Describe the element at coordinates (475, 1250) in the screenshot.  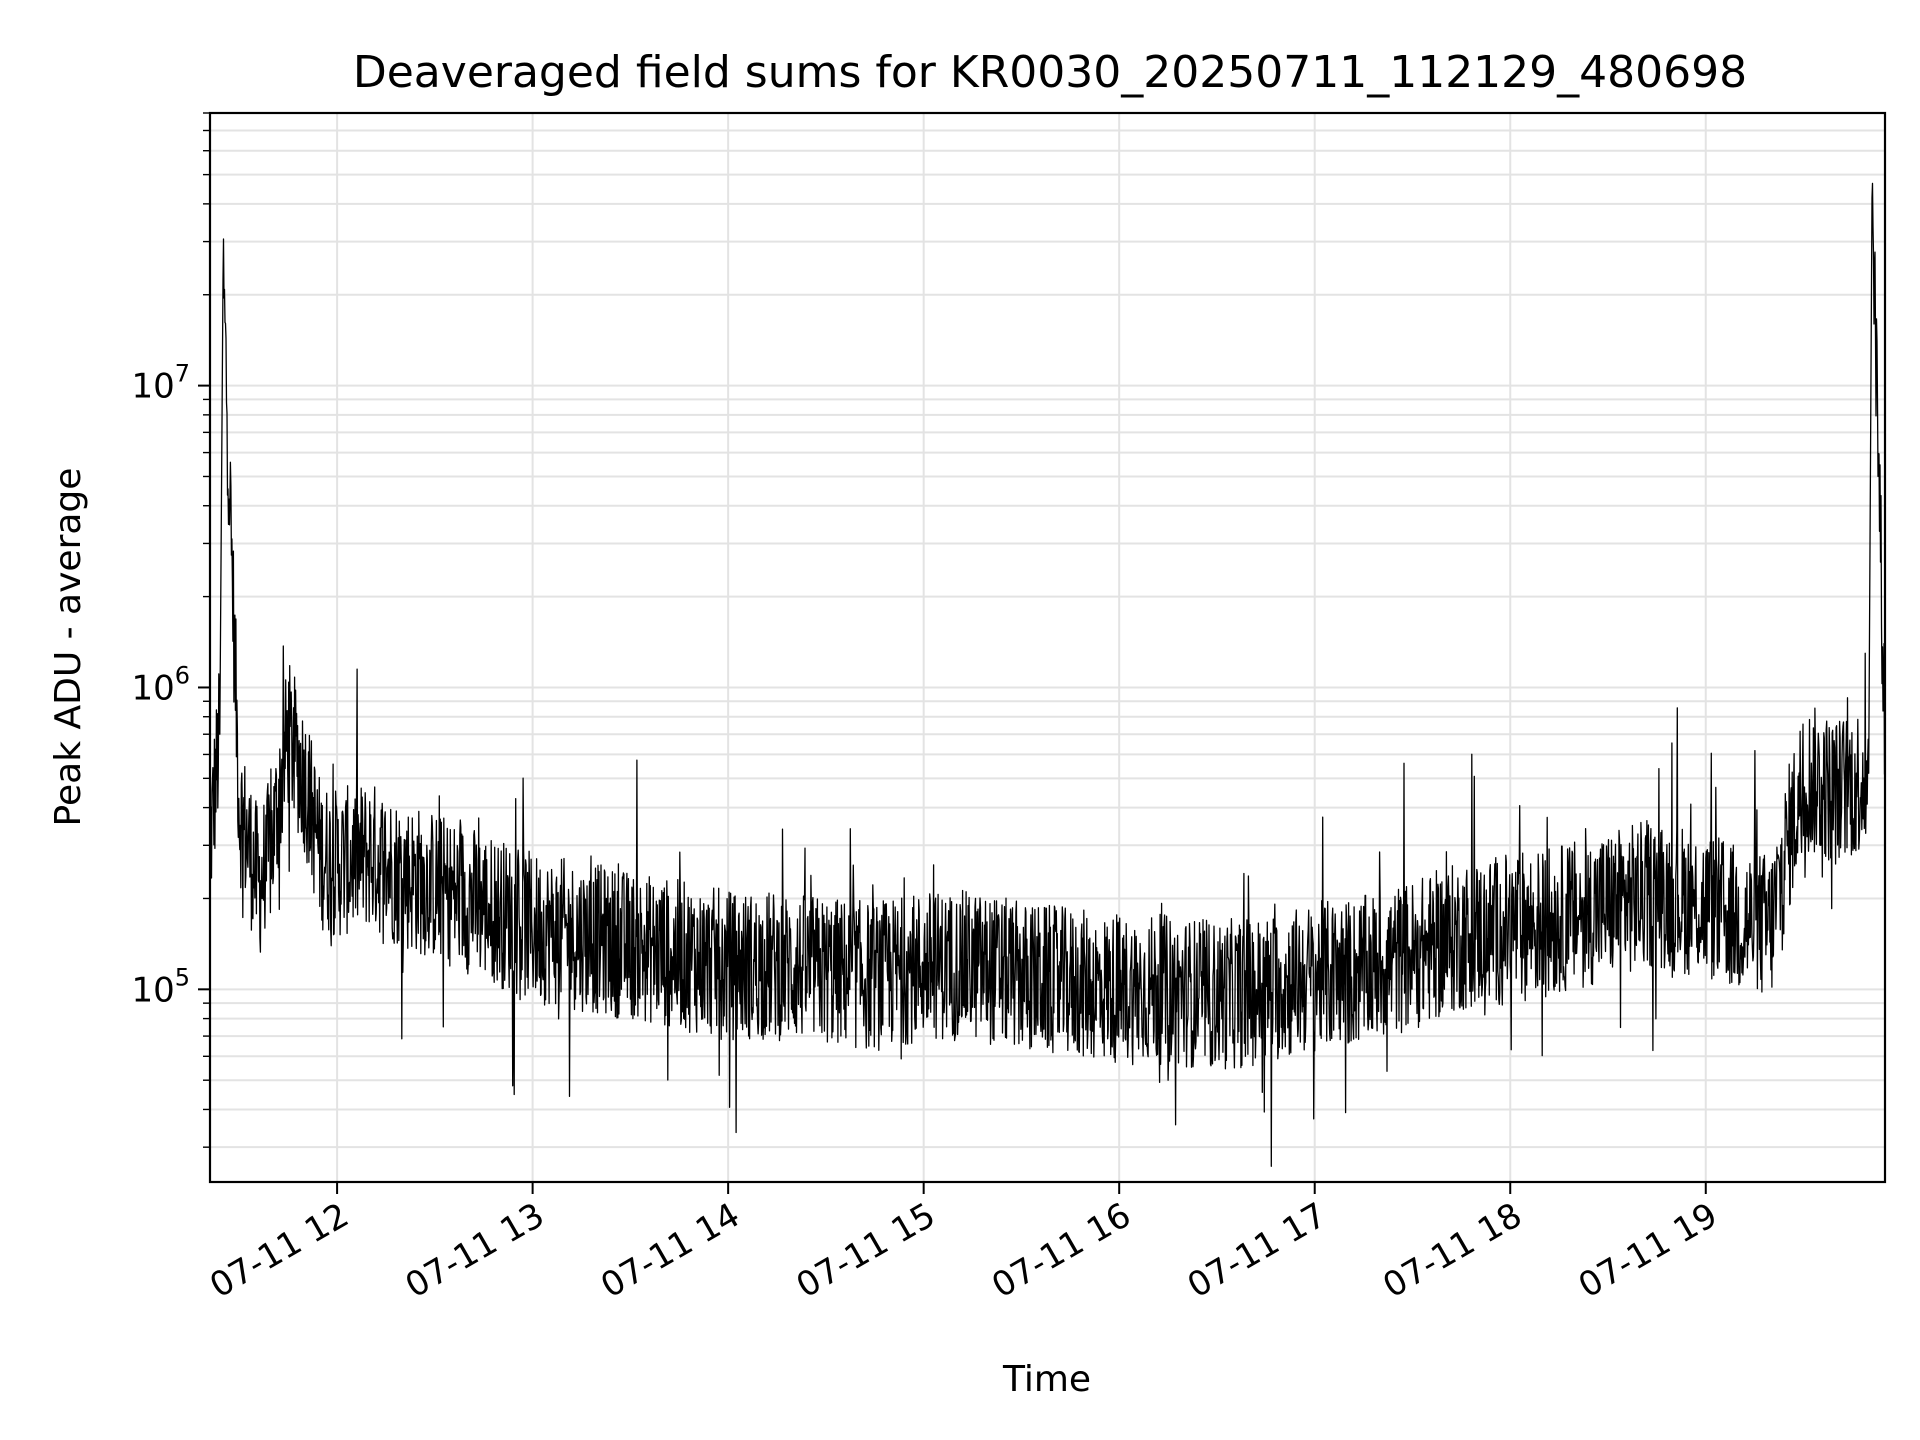
I see `x-tick-label: 07-11 13` at that location.